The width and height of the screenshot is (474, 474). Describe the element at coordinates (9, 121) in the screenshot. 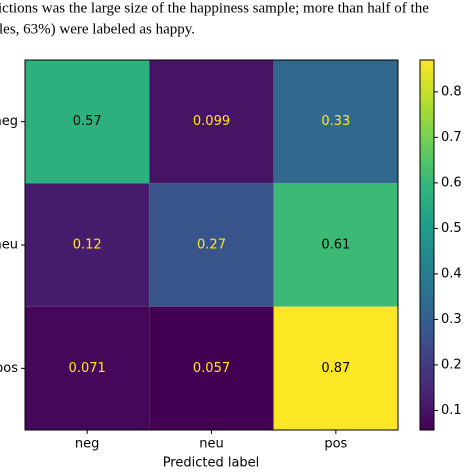

I see `y-tick-label: neg` at that location.